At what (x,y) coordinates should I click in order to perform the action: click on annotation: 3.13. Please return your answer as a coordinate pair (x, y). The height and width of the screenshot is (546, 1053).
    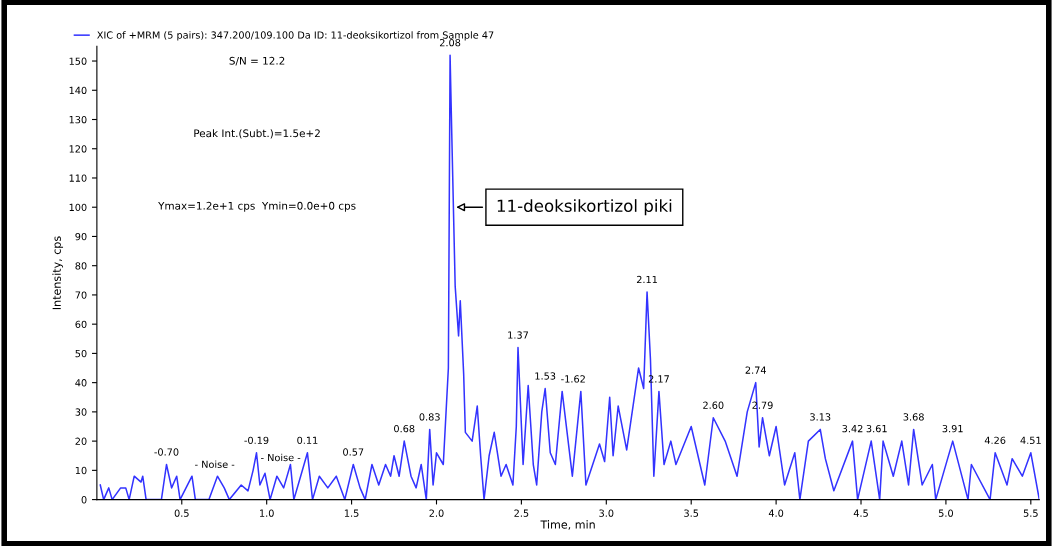
    Looking at the image, I should click on (820, 417).